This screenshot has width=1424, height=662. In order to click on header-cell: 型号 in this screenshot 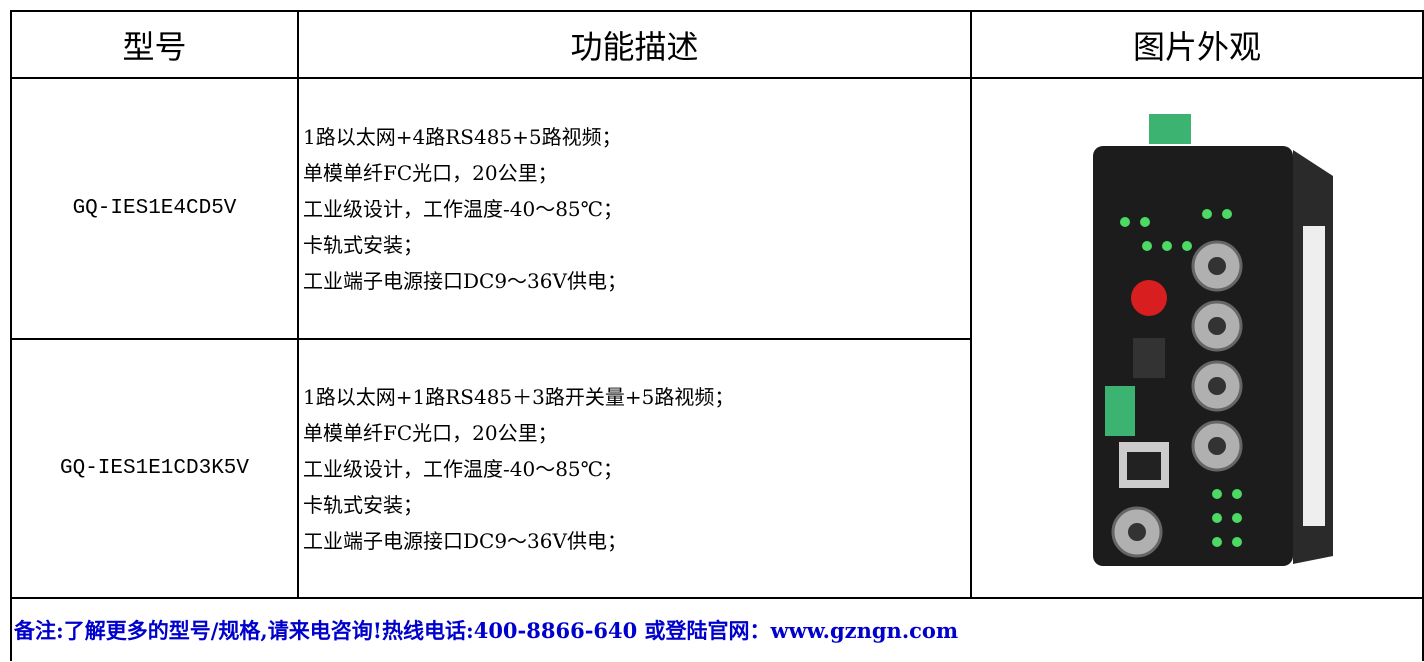, I will do `click(154, 44)`.